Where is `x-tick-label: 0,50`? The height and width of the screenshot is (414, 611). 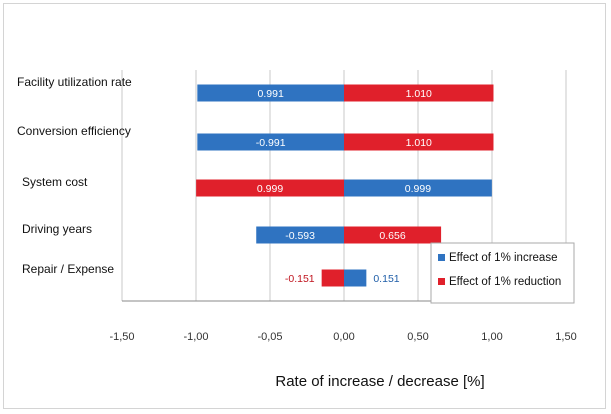
x-tick-label: 0,50 is located at coordinates (417, 337).